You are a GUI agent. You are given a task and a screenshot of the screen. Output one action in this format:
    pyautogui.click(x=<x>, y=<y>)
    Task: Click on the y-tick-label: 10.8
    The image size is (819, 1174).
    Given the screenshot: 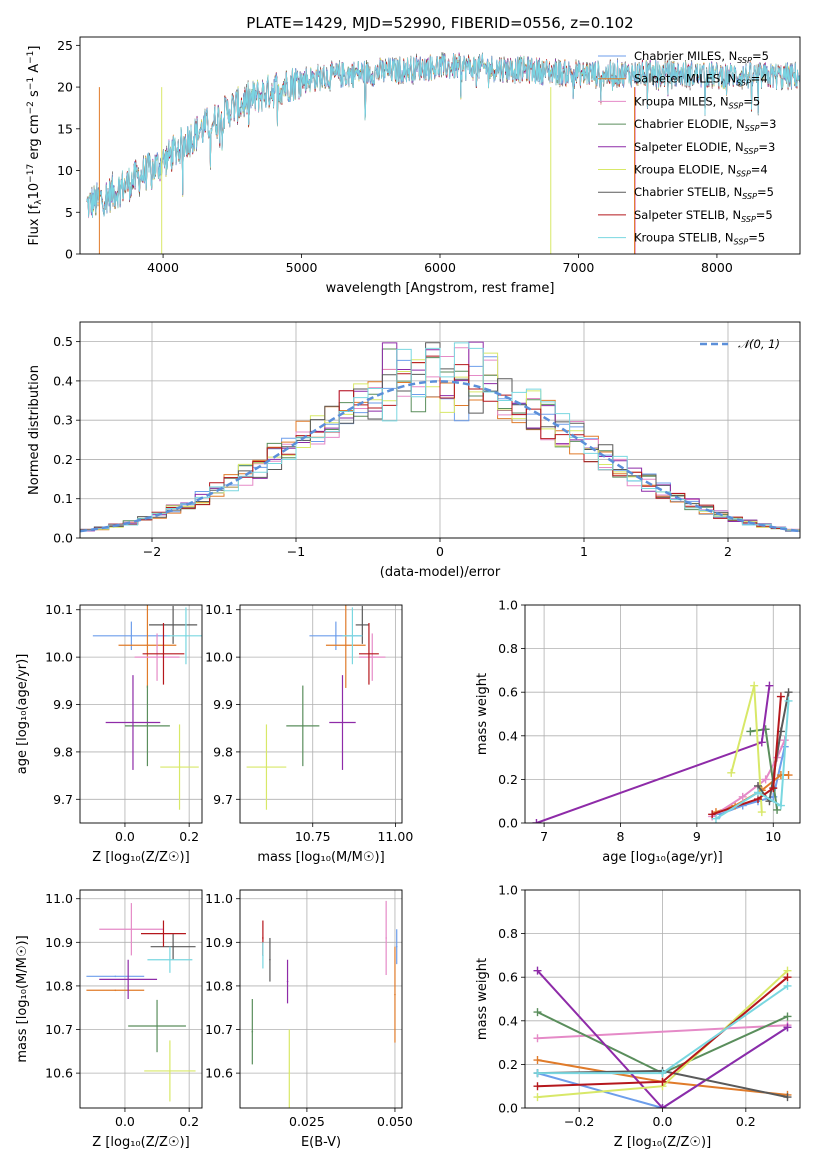 What is the action you would take?
    pyautogui.click(x=219, y=985)
    